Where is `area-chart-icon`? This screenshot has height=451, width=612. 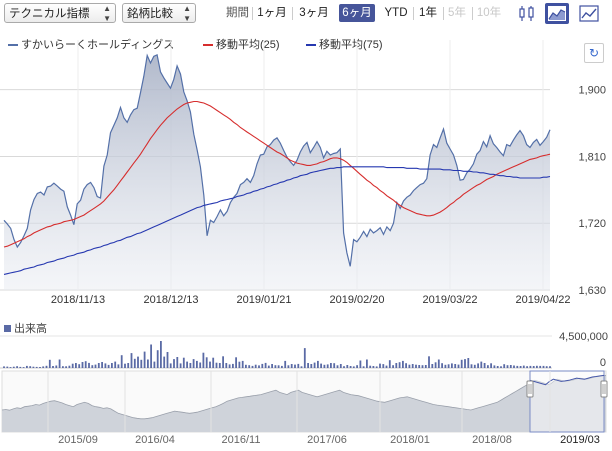 area-chart-icon is located at coordinates (557, 13).